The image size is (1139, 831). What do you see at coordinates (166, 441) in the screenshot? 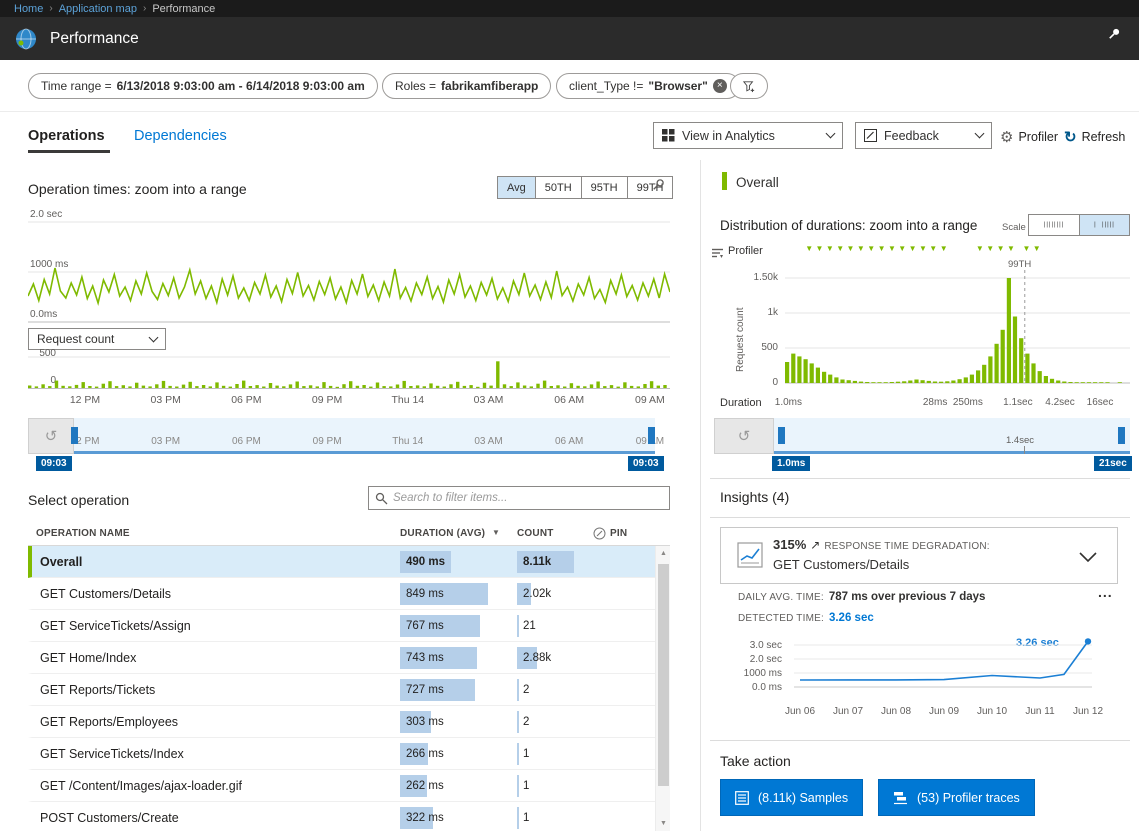
I see `slider-axis-label: 03 PM` at bounding box center [166, 441].